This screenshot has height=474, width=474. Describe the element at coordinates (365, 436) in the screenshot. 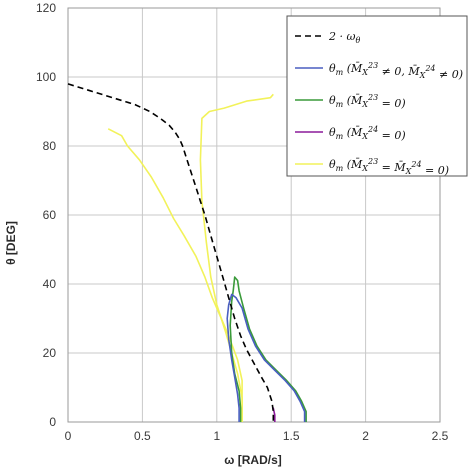

I see `x-tick-label: 2` at that location.